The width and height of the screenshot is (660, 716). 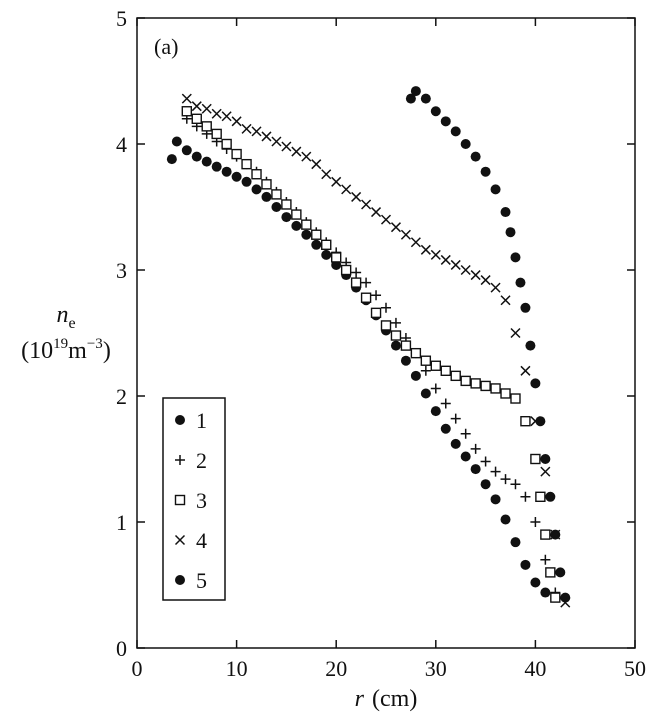 What do you see at coordinates (65, 317) in the screenshot?
I see `y-axis-title: ne` at bounding box center [65, 317].